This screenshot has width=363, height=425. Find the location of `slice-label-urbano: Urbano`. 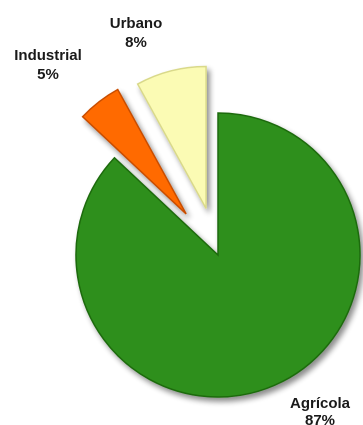

slice-label-urbano: Urbano is located at coordinates (136, 23).